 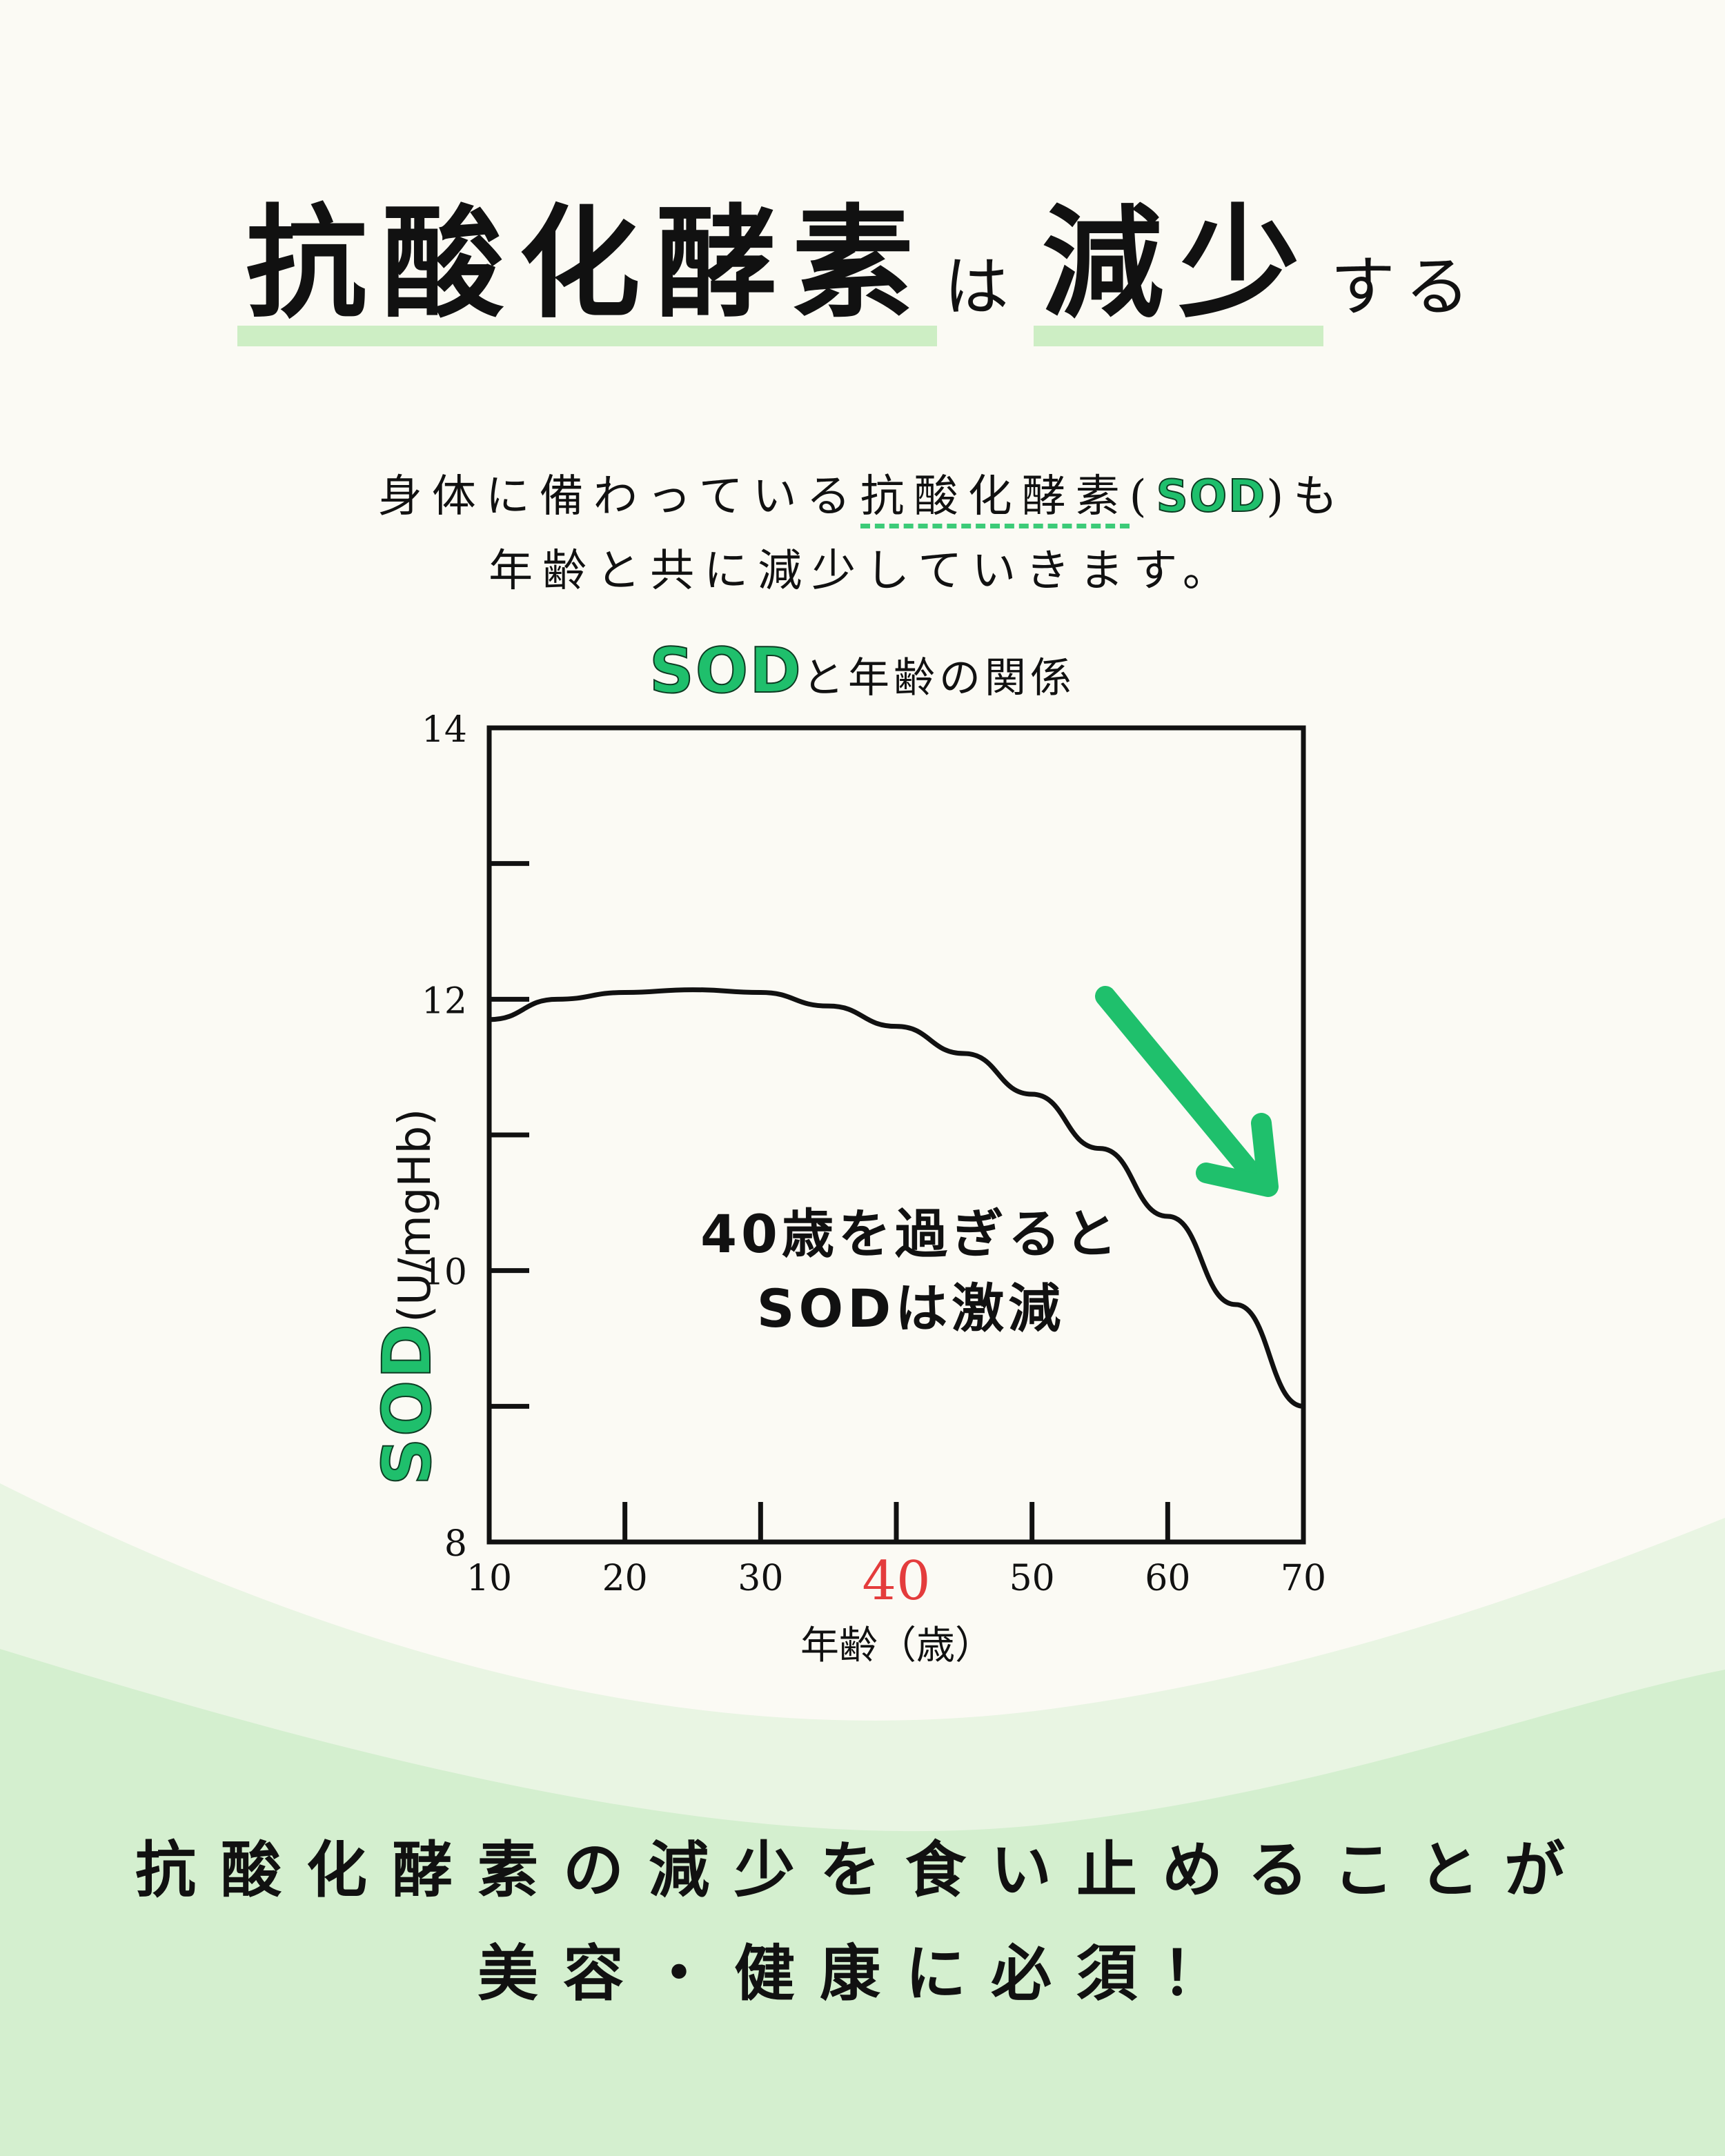 I want to click on x-tick-label: 60, so click(x=1167, y=1579).